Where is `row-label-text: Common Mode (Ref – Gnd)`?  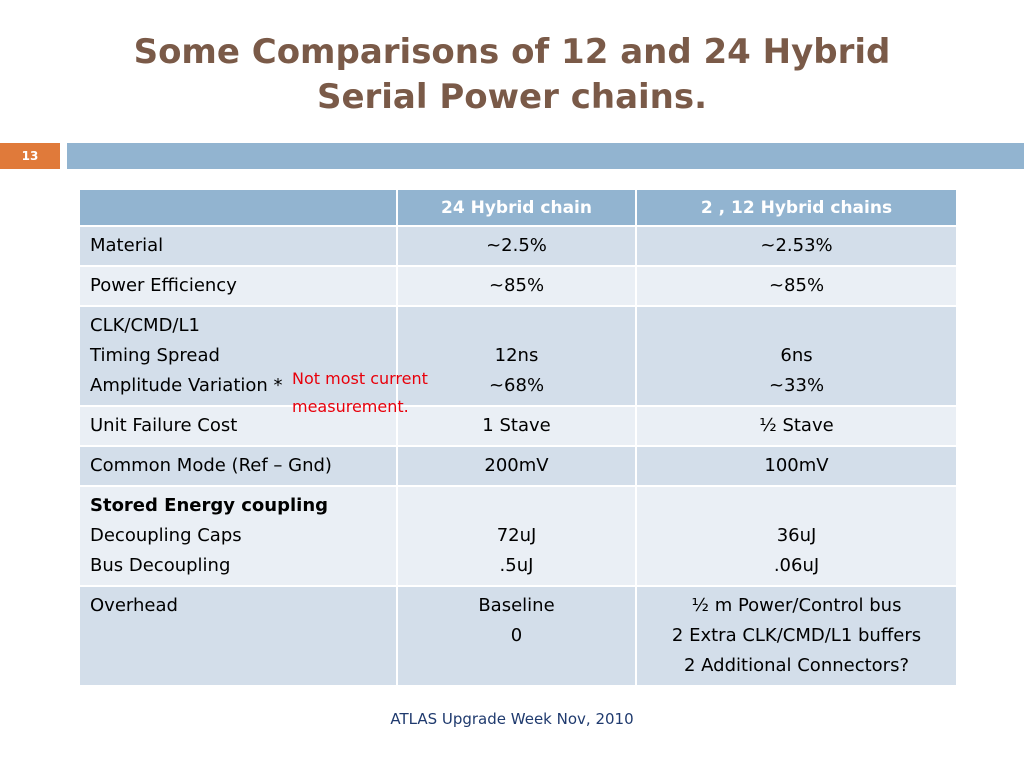 row-label-text: Common Mode (Ref – Gnd) is located at coordinates (211, 465).